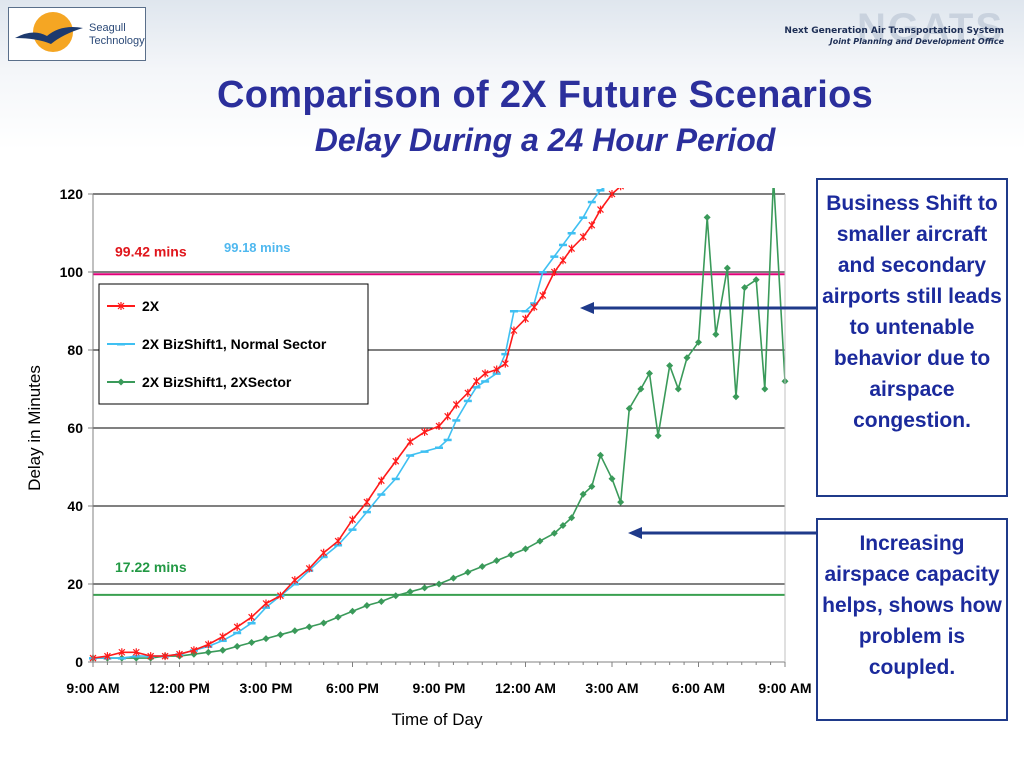 This screenshot has height=768, width=1024. I want to click on annotation-label: 99.18 mins, so click(257, 247).